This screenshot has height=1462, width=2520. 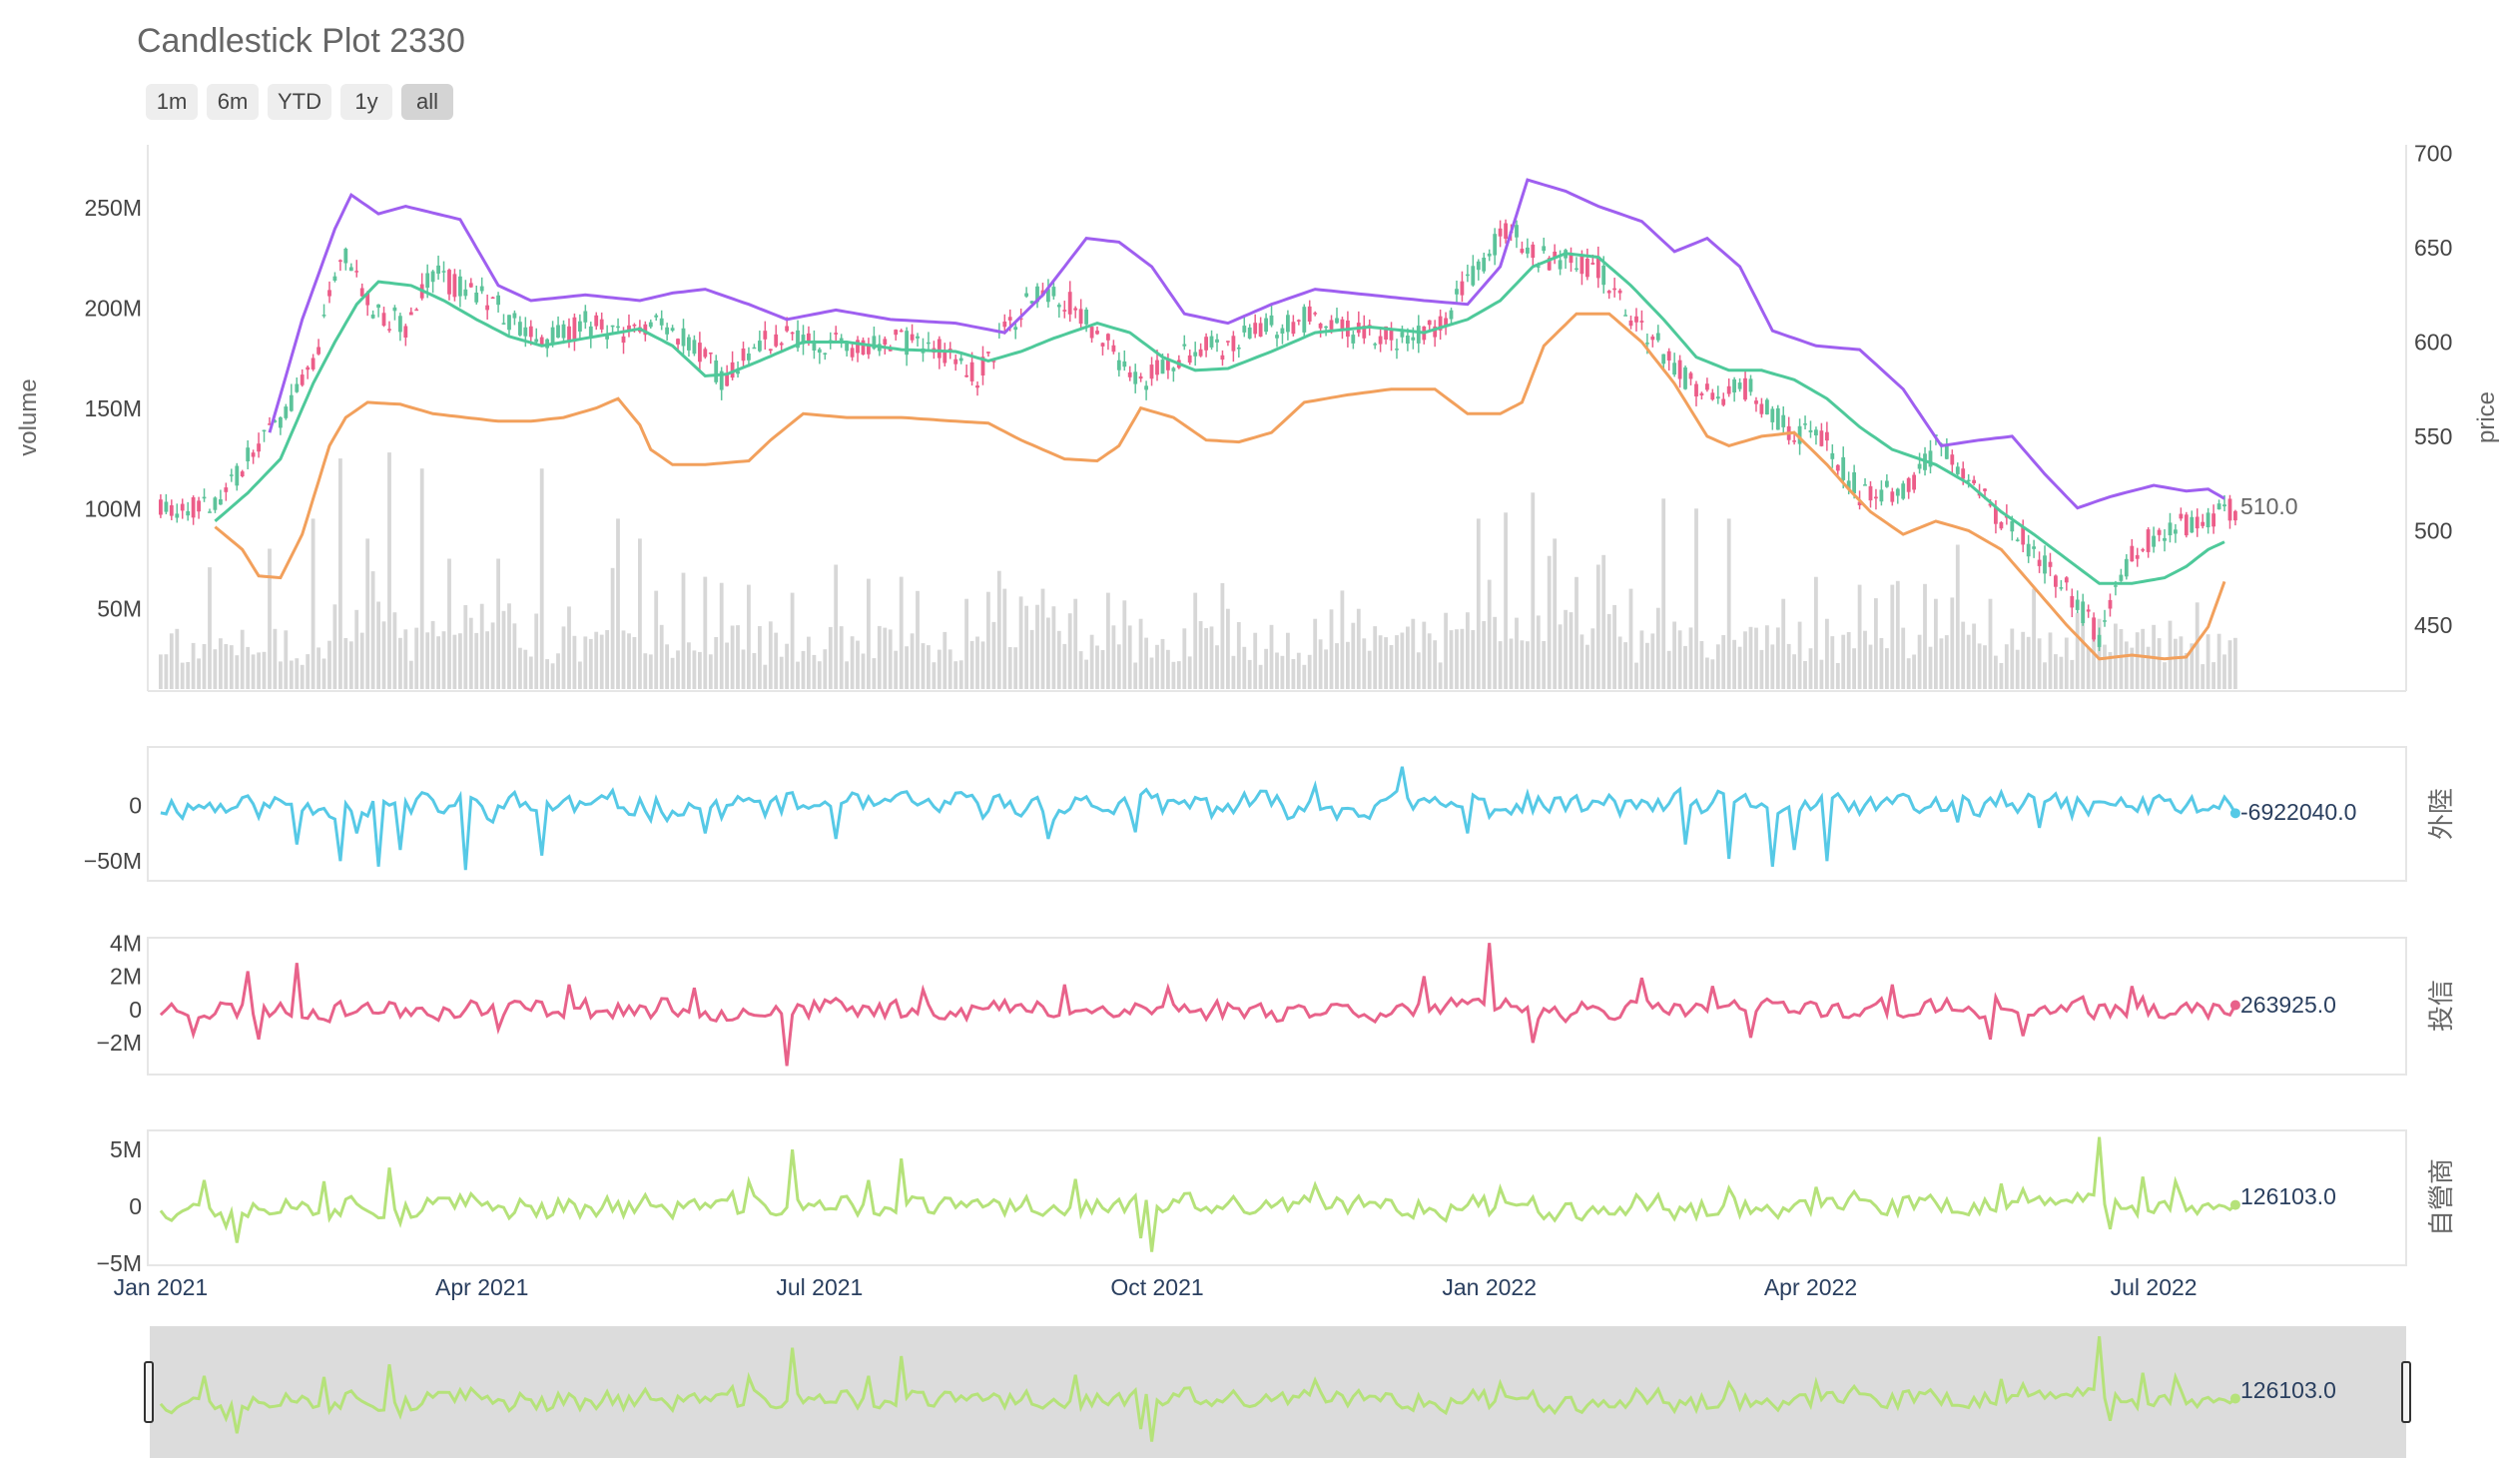 I want to click on rangeslider-right-handle, so click(x=2406, y=1392).